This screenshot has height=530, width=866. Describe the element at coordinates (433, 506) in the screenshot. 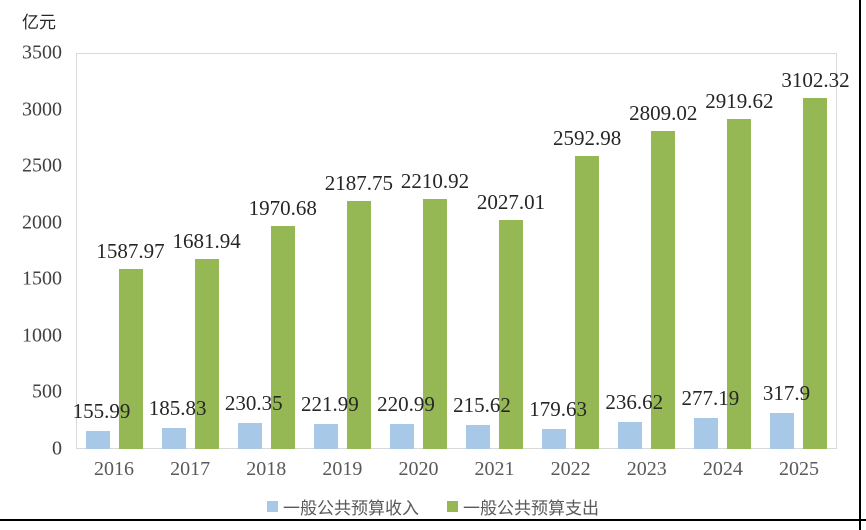

I see `legend: 一般公共预算收入 一般公共预算支出` at that location.